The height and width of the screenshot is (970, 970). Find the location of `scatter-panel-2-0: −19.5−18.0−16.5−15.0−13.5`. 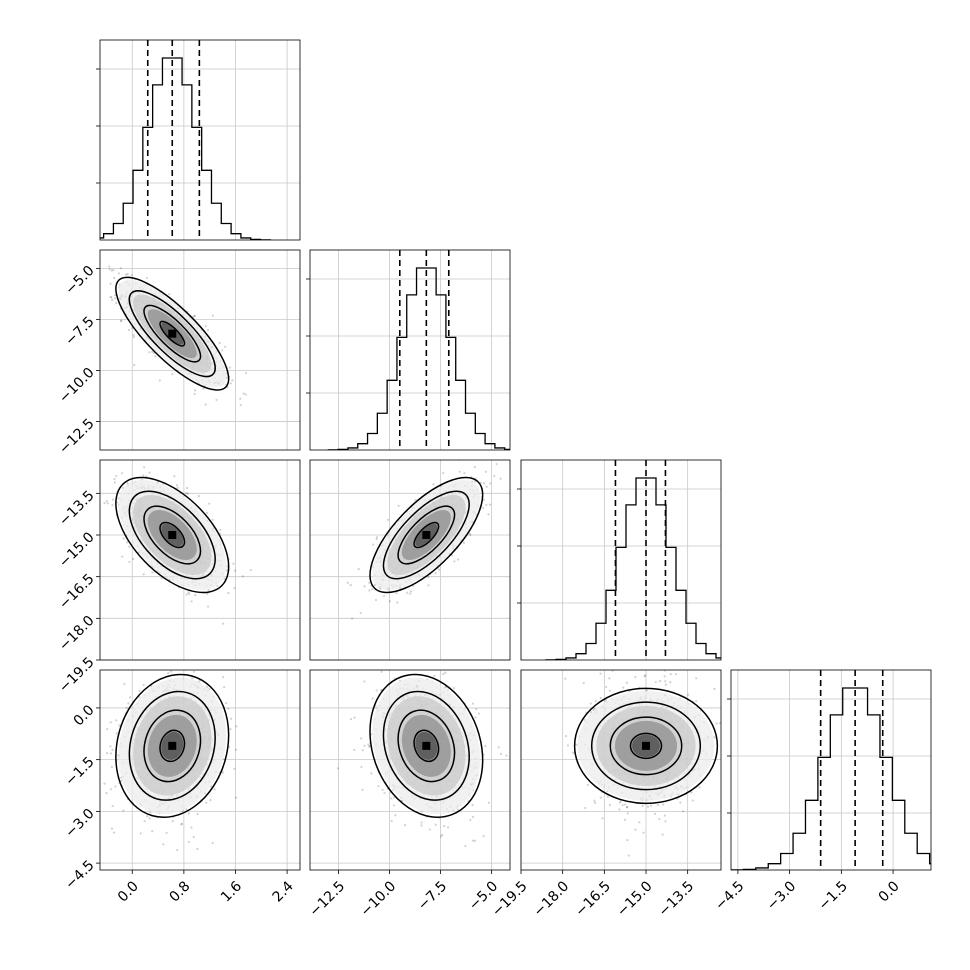

scatter-panel-2-0: −19.5−18.0−16.5−15.0−13.5 is located at coordinates (178, 577).